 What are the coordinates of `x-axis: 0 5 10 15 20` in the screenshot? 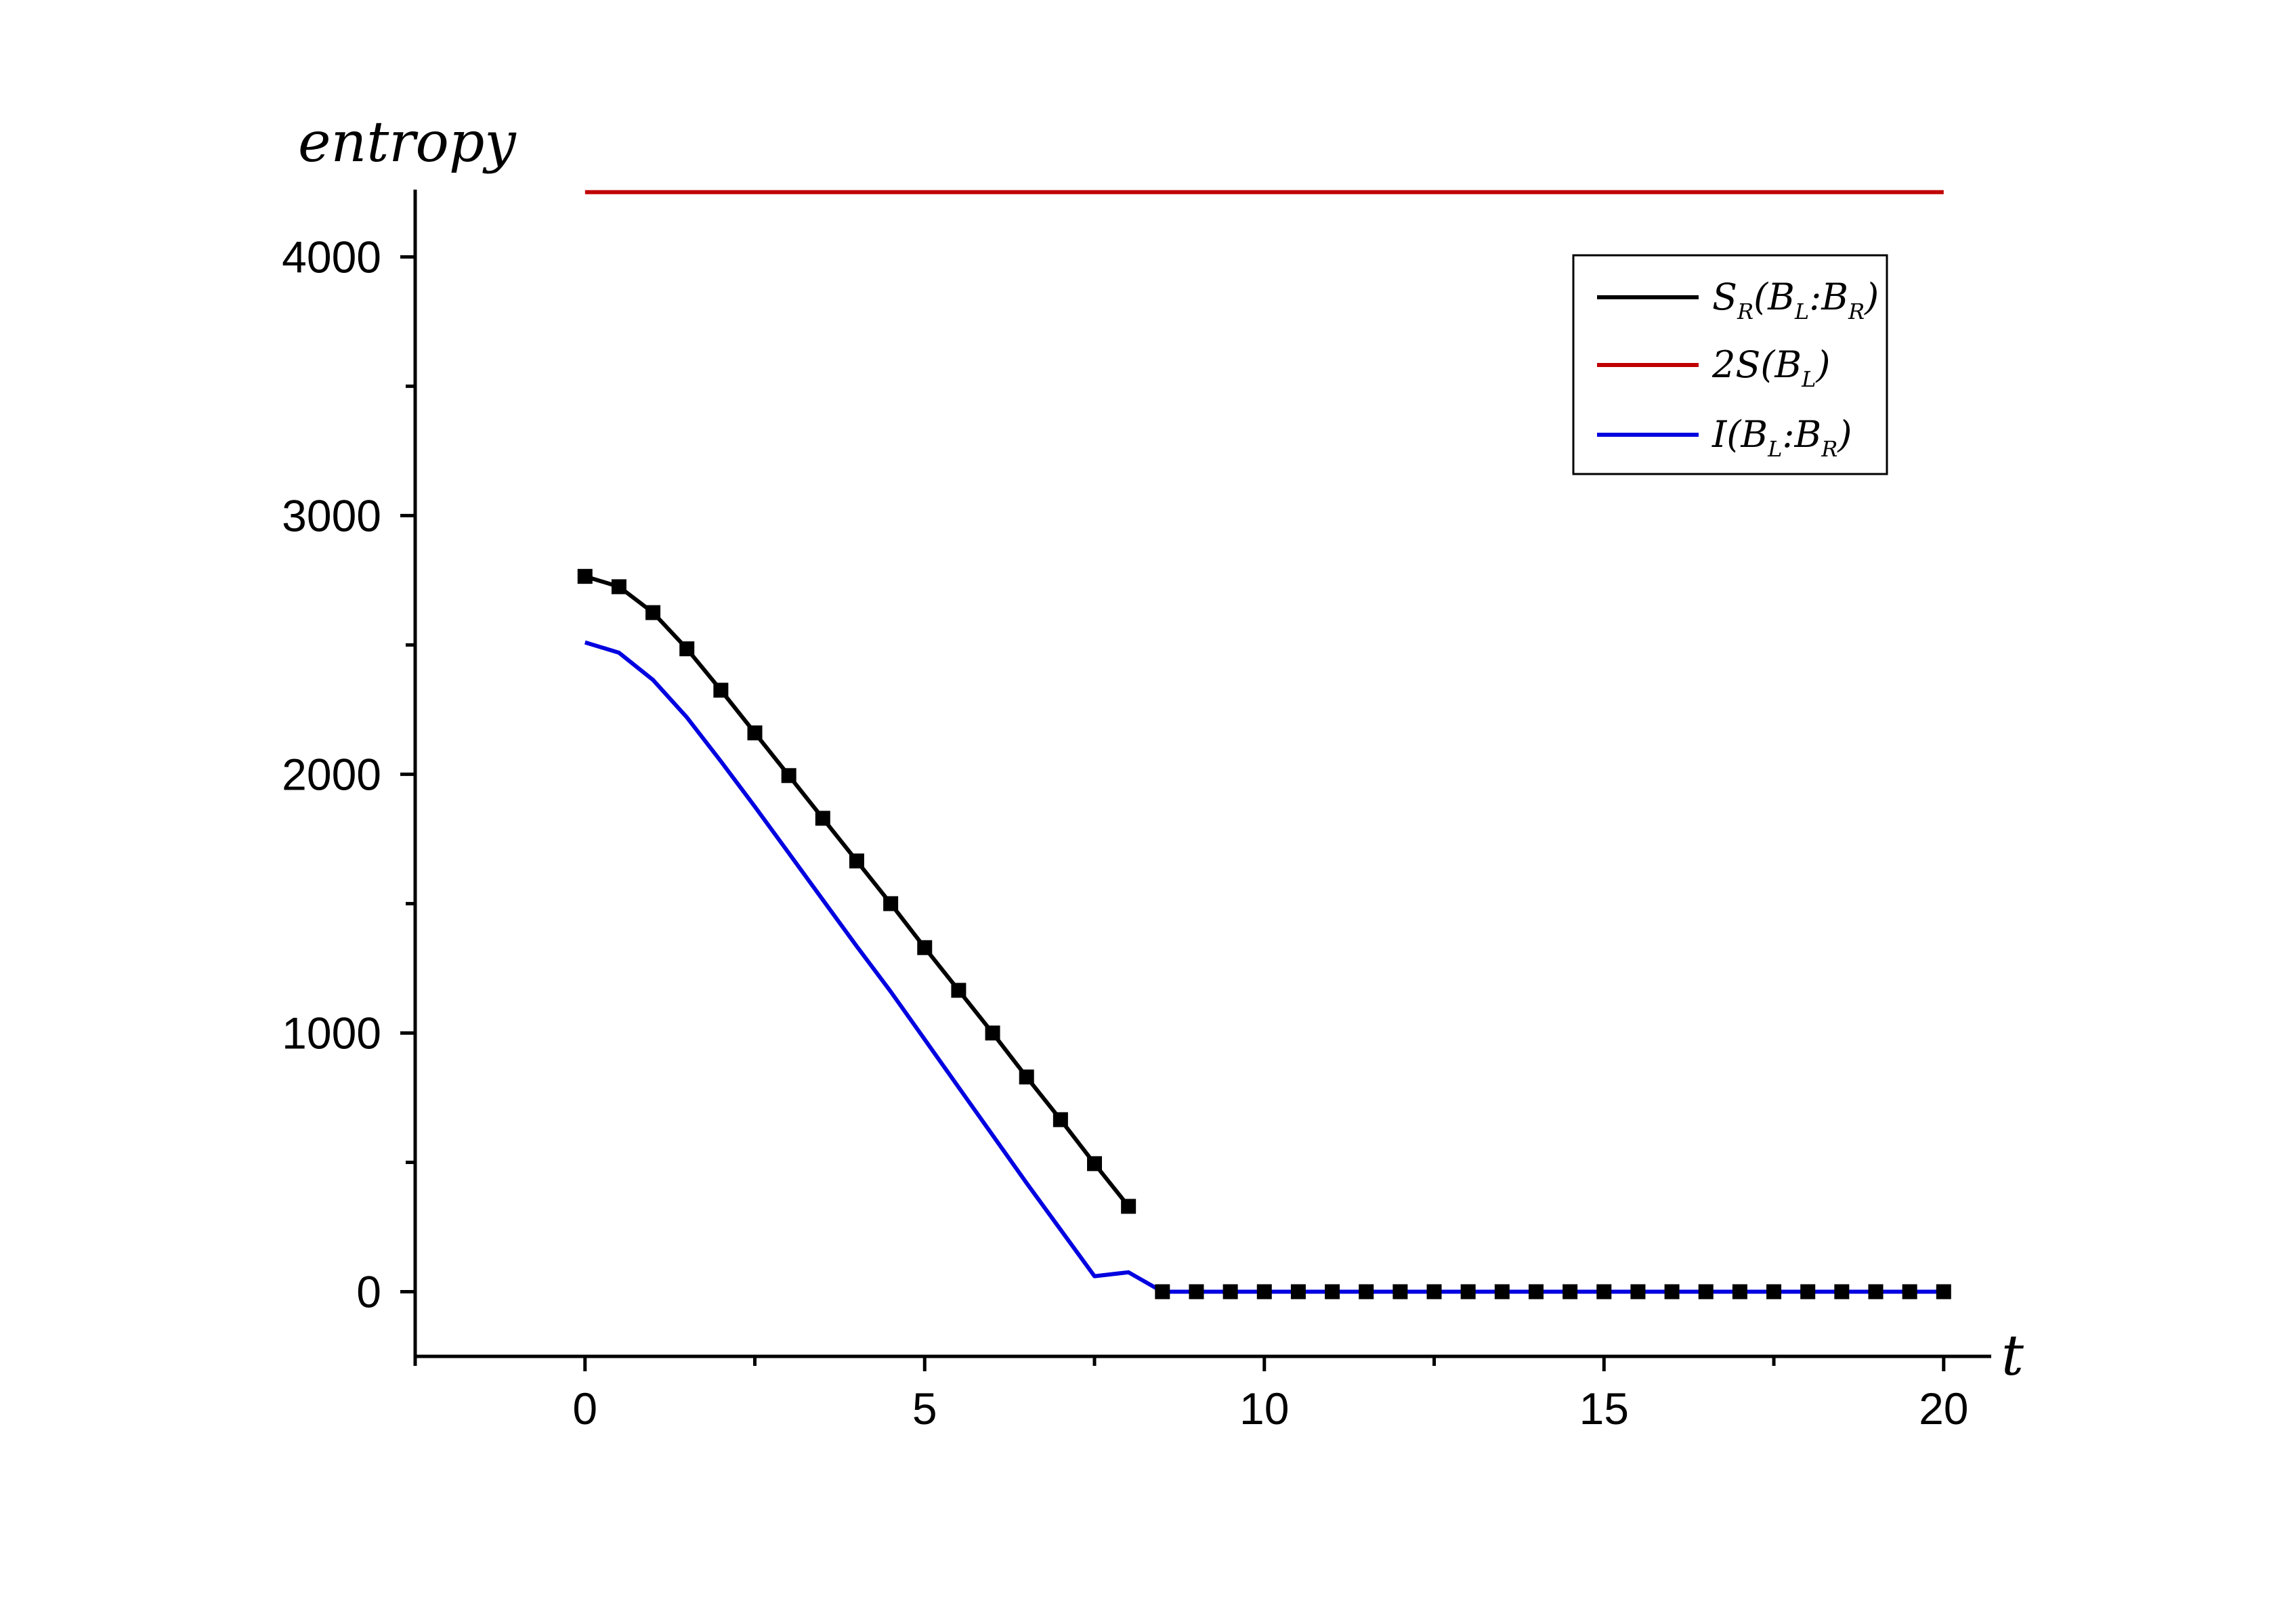 It's located at (1202, 1394).